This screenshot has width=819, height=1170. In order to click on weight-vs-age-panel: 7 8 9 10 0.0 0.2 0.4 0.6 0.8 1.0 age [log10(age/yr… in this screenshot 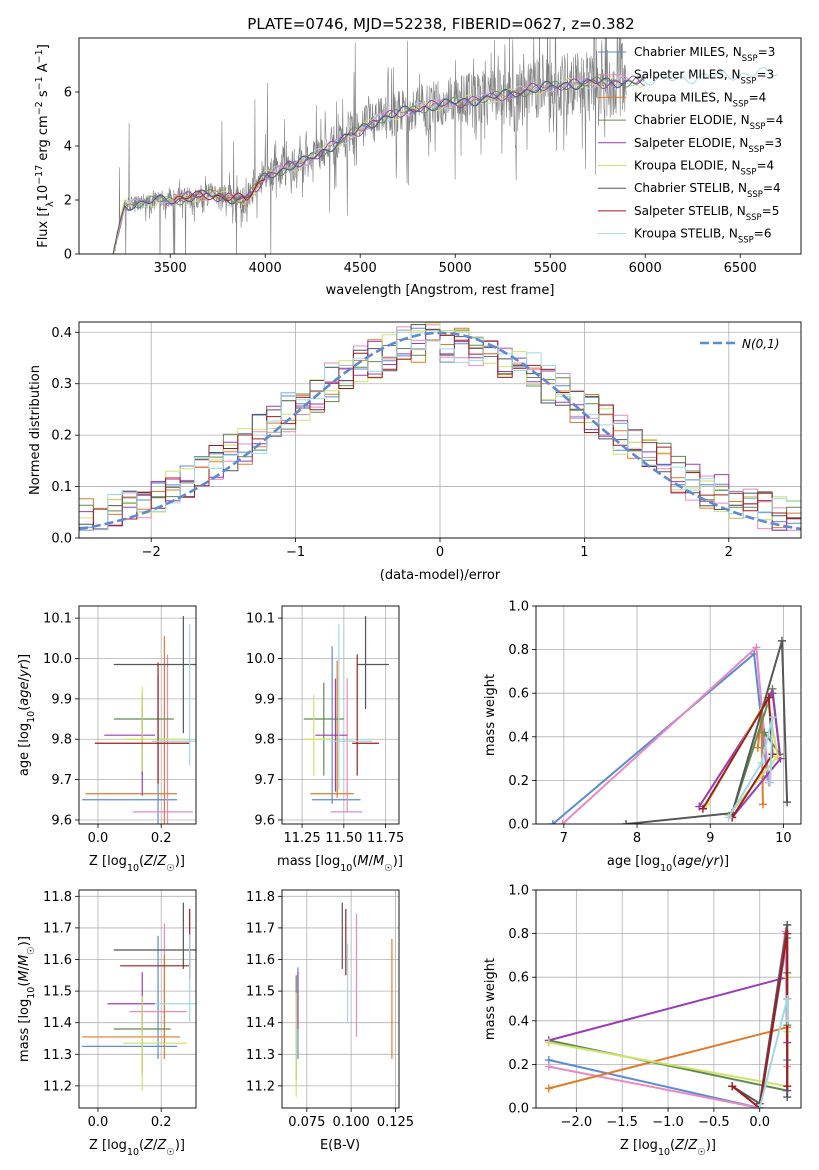, I will do `click(642, 737)`.